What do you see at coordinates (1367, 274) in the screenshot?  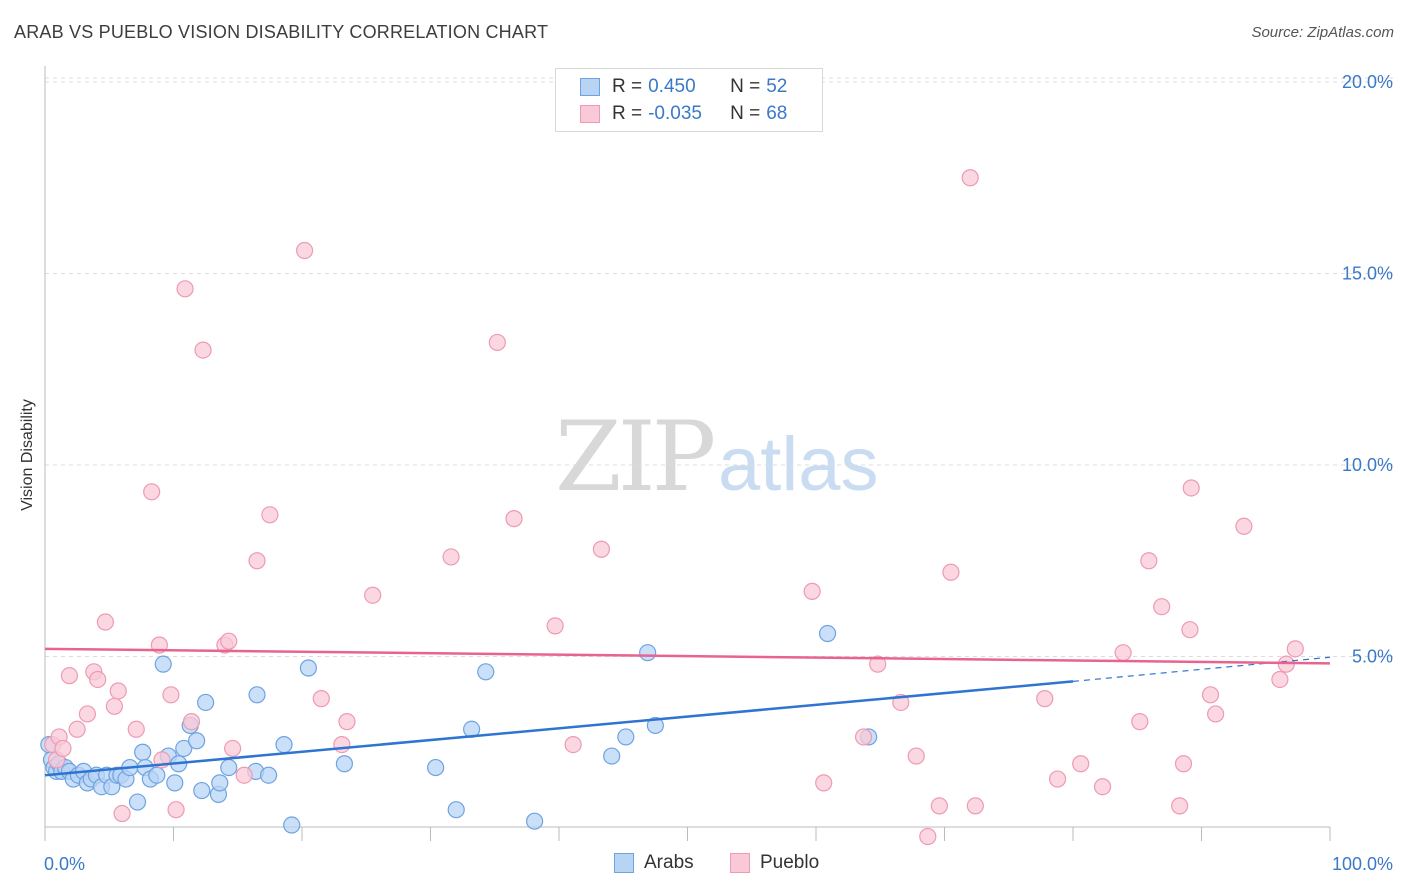 I see `y-tick-label: 15.0%` at bounding box center [1367, 274].